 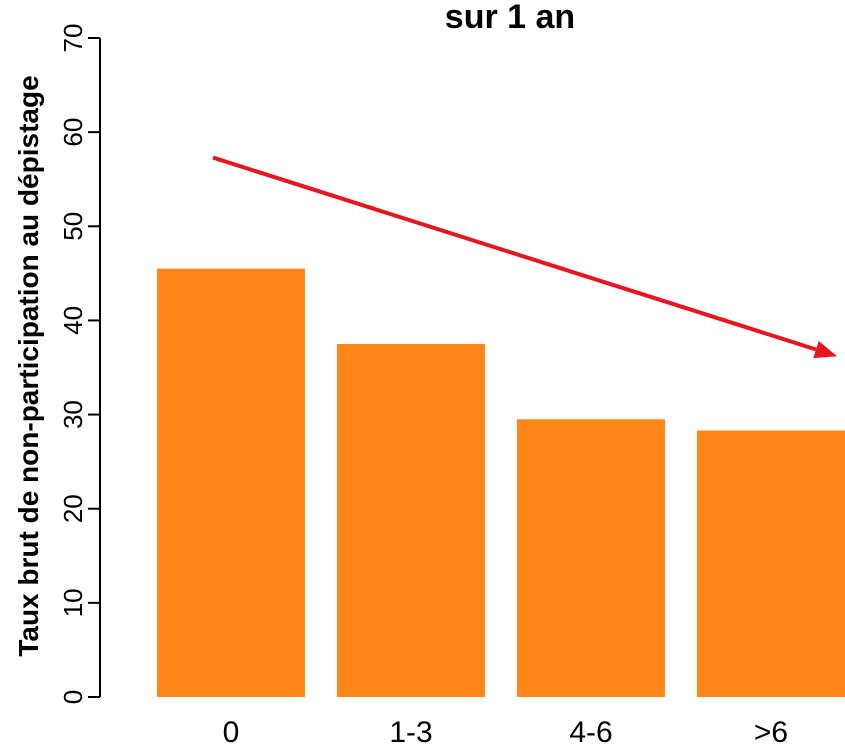 I want to click on x-tick-labels: 0 1-3 4-6 >6, so click(x=505, y=732).